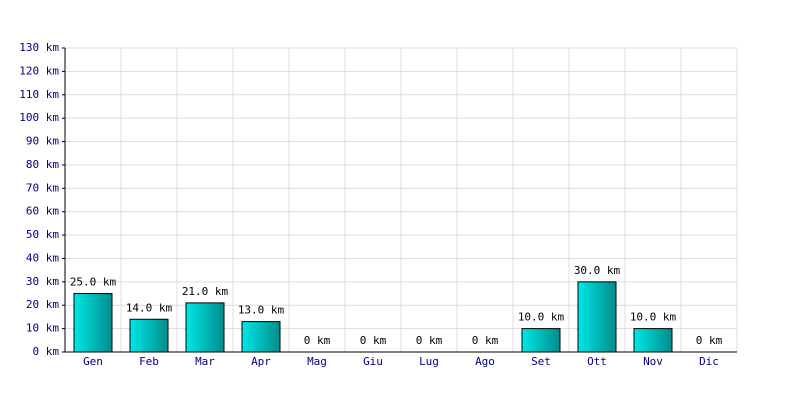  What do you see at coordinates (261, 310) in the screenshot?
I see `value-label: 13.0 km` at bounding box center [261, 310].